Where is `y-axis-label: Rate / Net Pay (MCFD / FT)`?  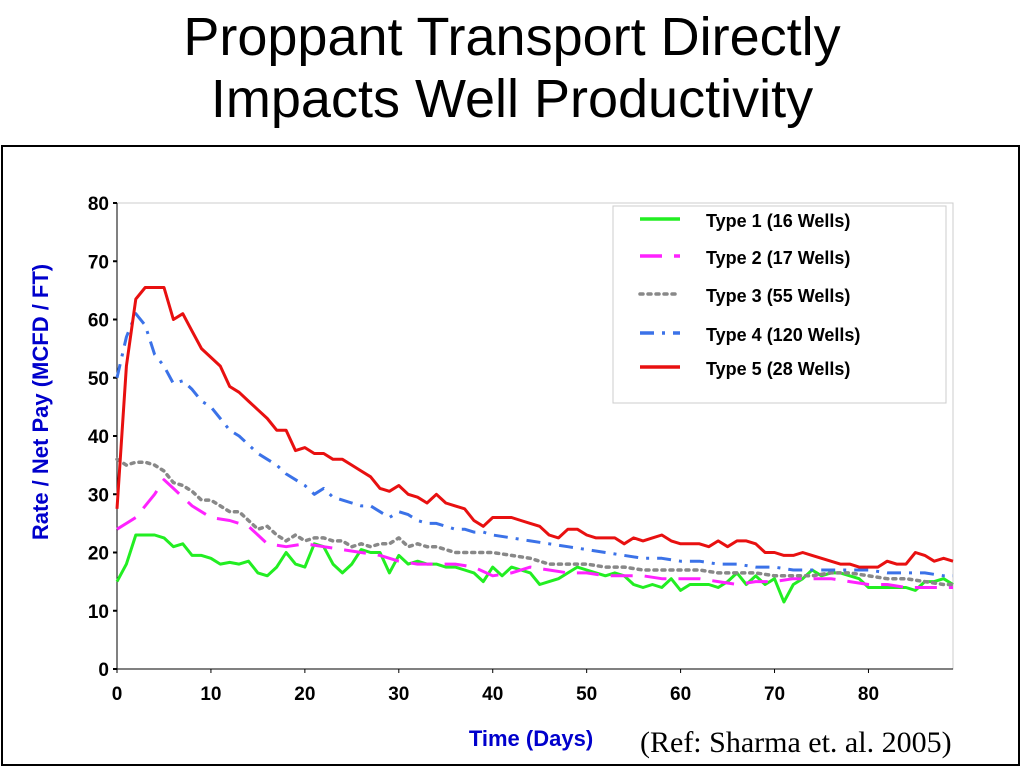 y-axis-label: Rate / Net Pay (MCFD / FT) is located at coordinates (40, 402).